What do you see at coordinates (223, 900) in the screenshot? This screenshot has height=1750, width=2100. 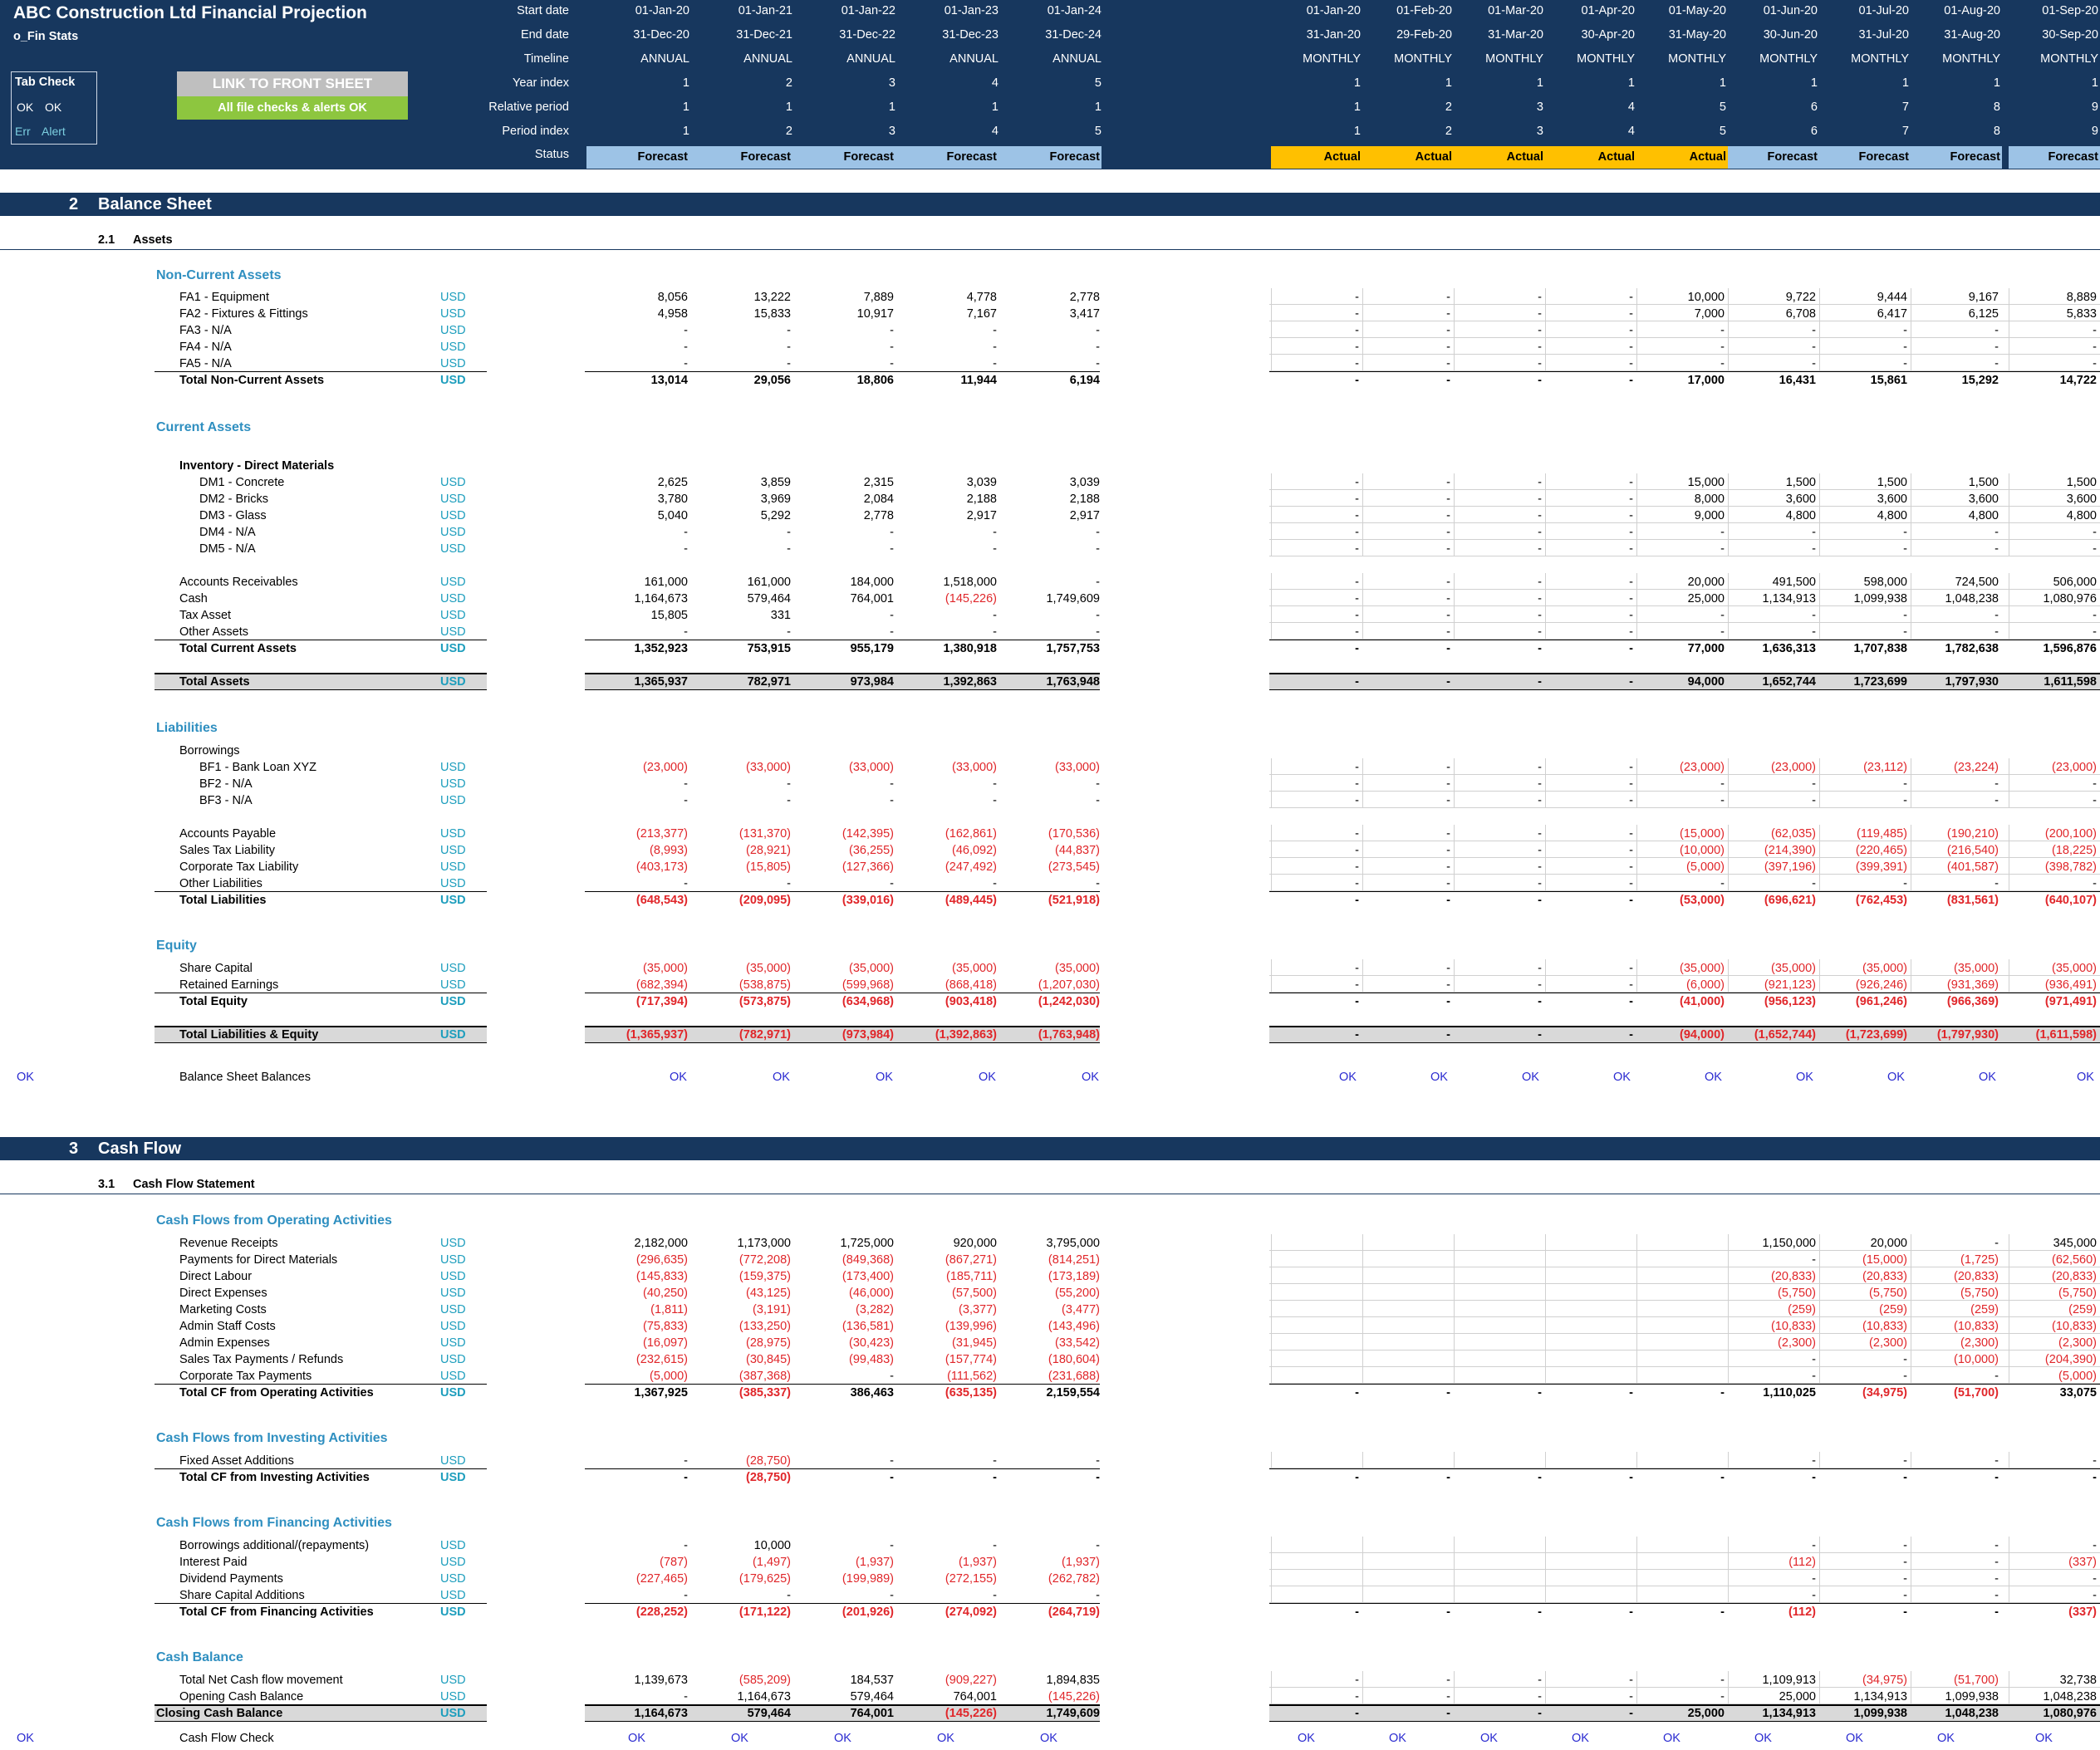 I see `row-label: Total Liabilities` at bounding box center [223, 900].